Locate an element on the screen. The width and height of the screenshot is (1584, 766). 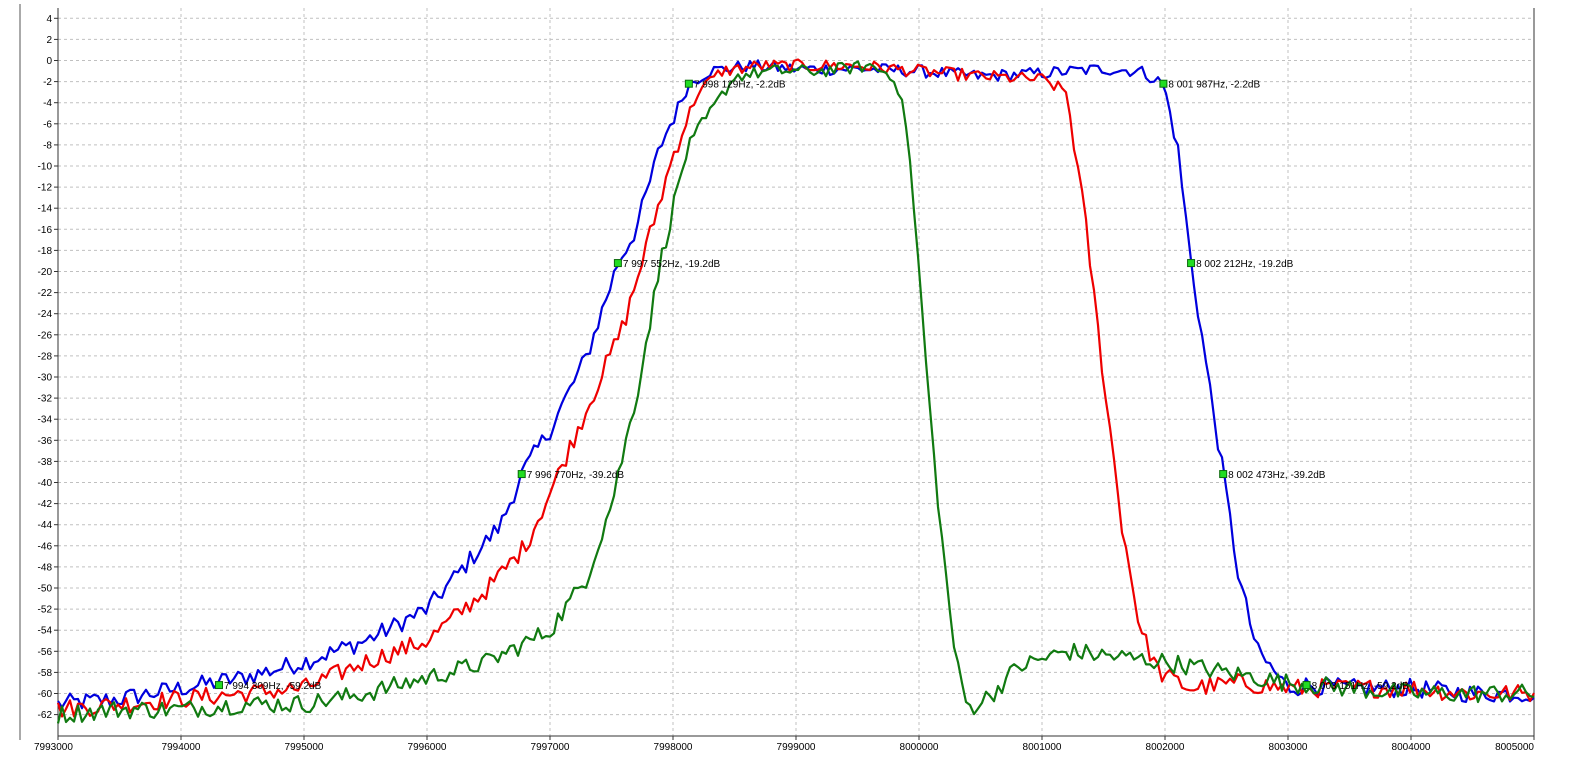
x-tick-label: 7997000 is located at coordinates (550, 747).